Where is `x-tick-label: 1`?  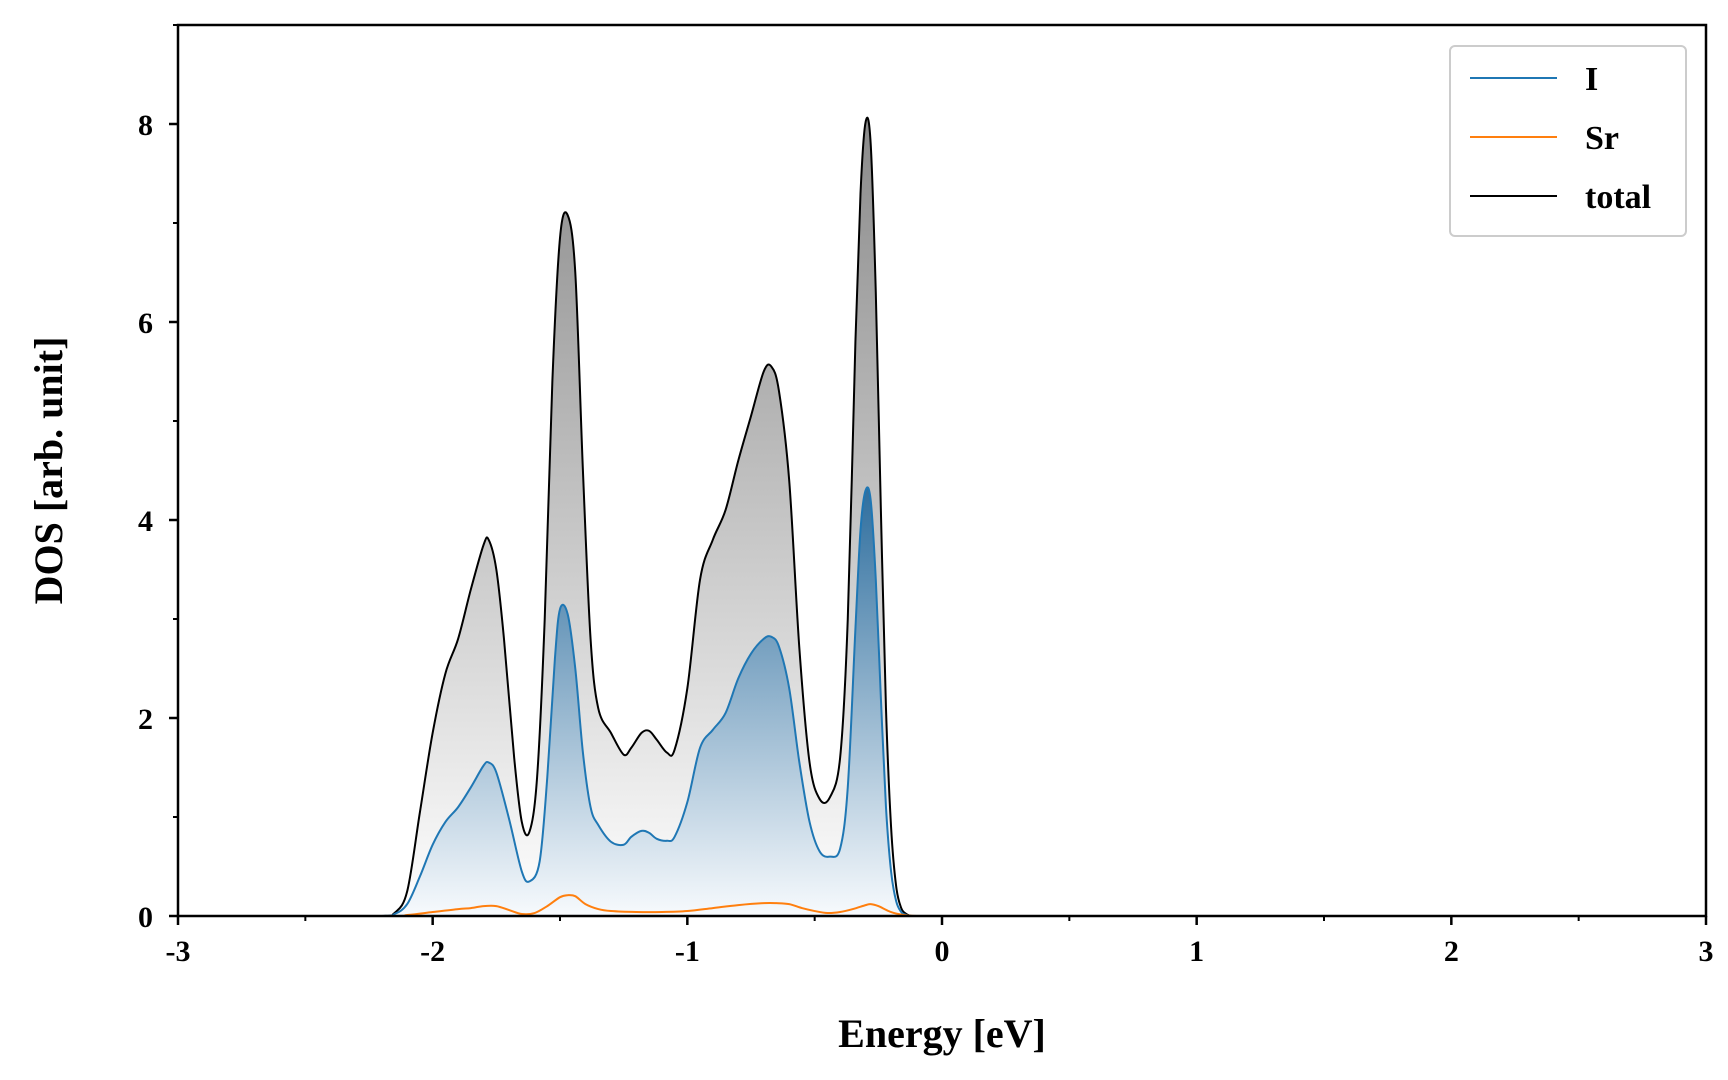
x-tick-label: 1 is located at coordinates (1196, 951).